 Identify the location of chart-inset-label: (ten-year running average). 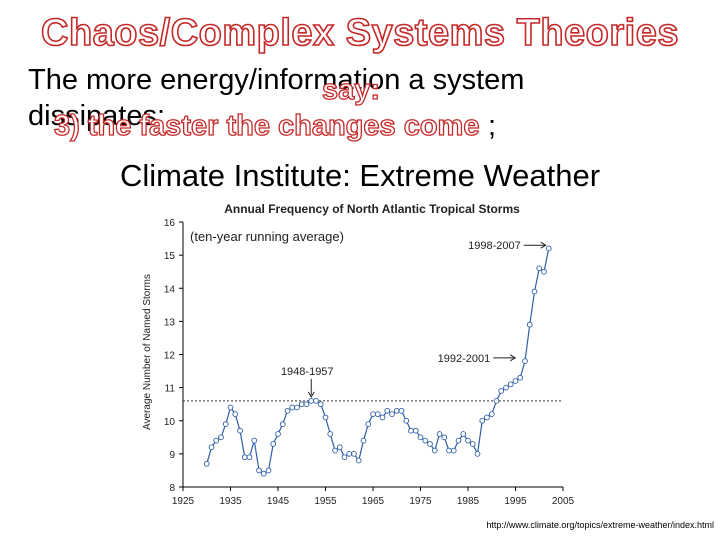
(267, 236).